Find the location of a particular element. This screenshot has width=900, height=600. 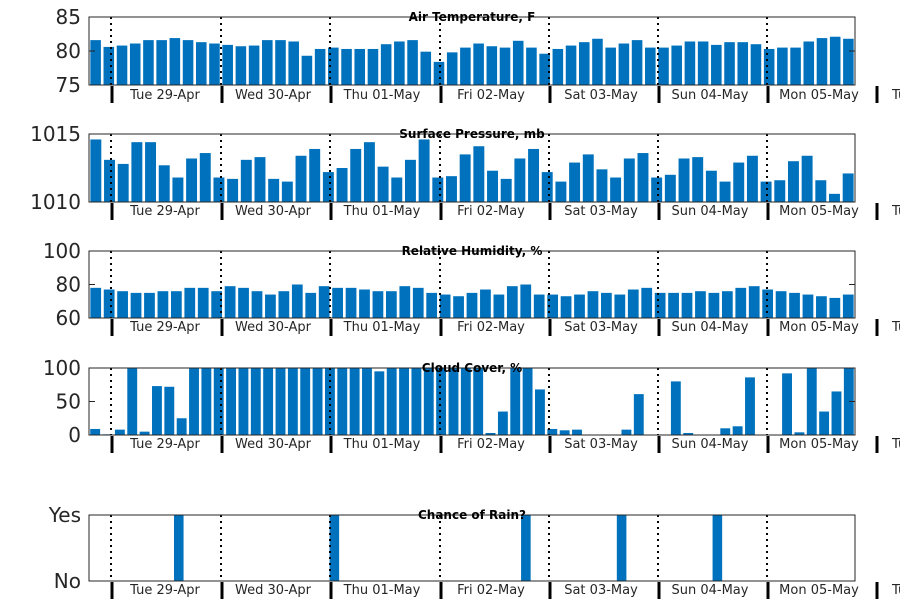

surface-pressure-mb-axes-box is located at coordinates (472, 168).